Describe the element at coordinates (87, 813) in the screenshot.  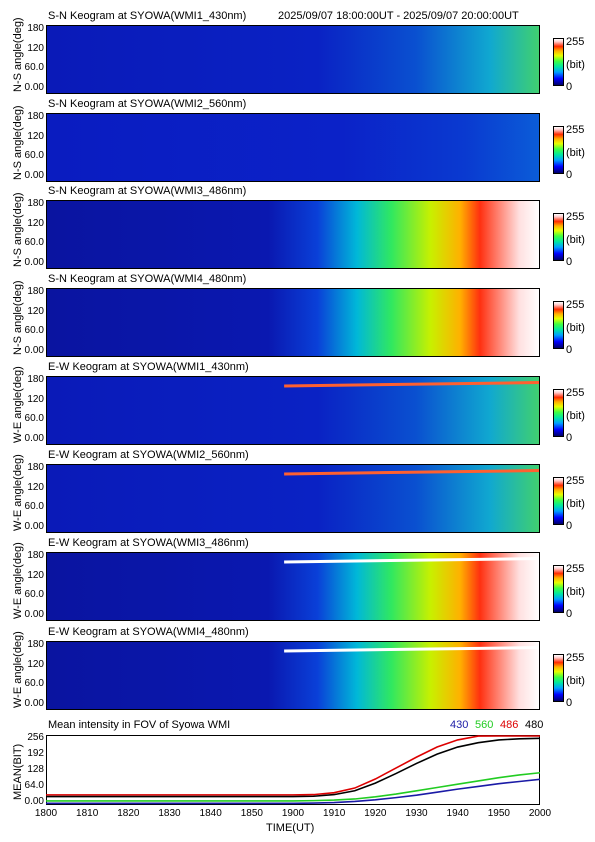
I see `chart-xtick: 1810` at that location.